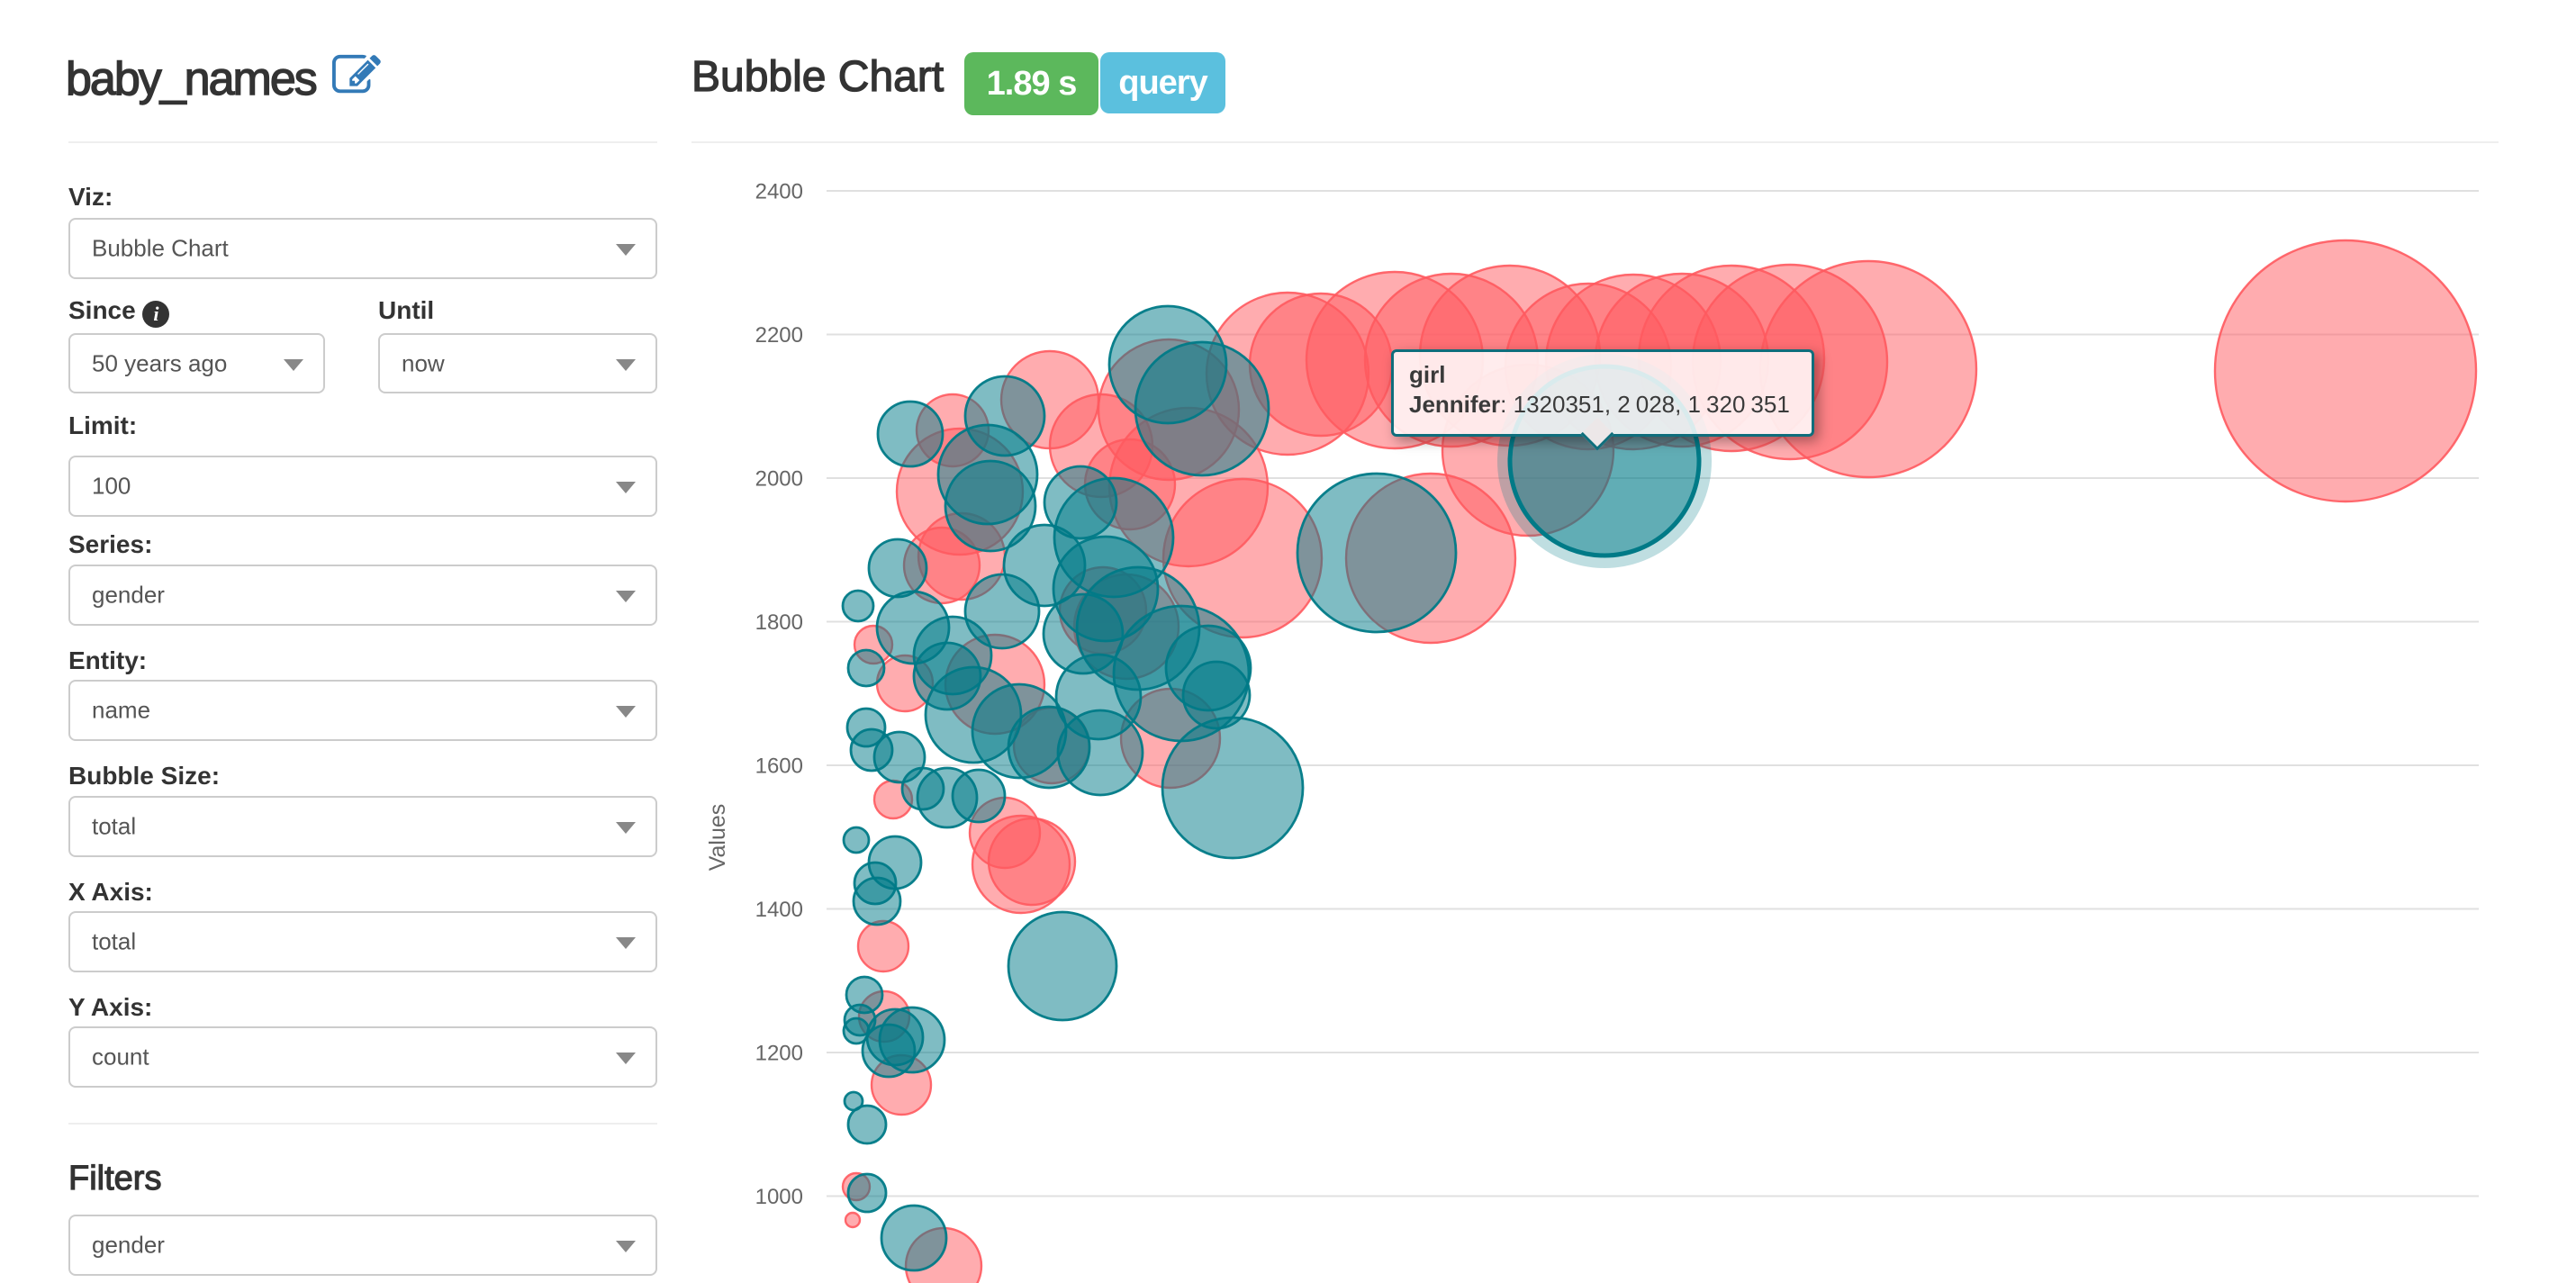 This screenshot has width=2576, height=1283. Describe the element at coordinates (779, 766) in the screenshot. I see `svg-text: 1600` at that location.